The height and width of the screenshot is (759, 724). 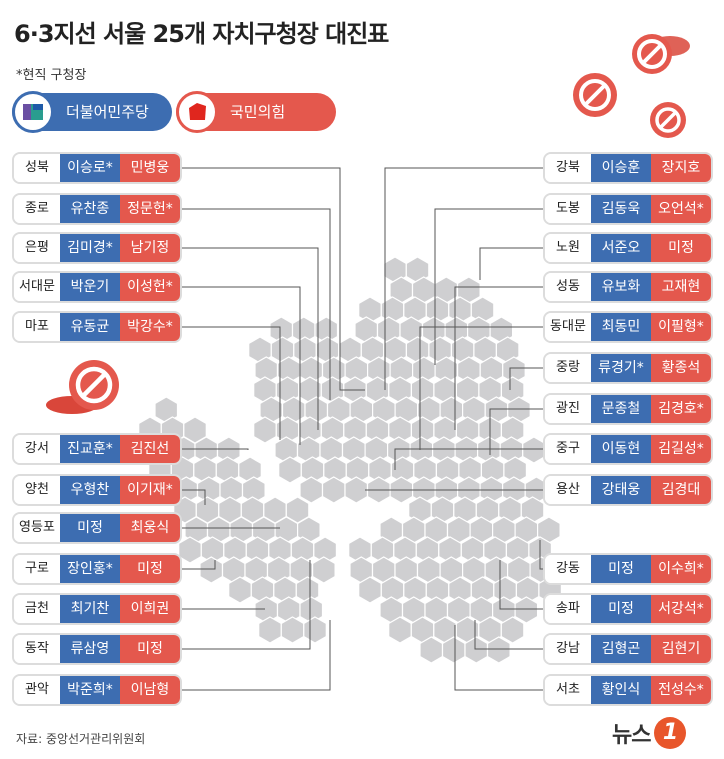 I want to click on district-name: 동작, so click(x=37, y=649).